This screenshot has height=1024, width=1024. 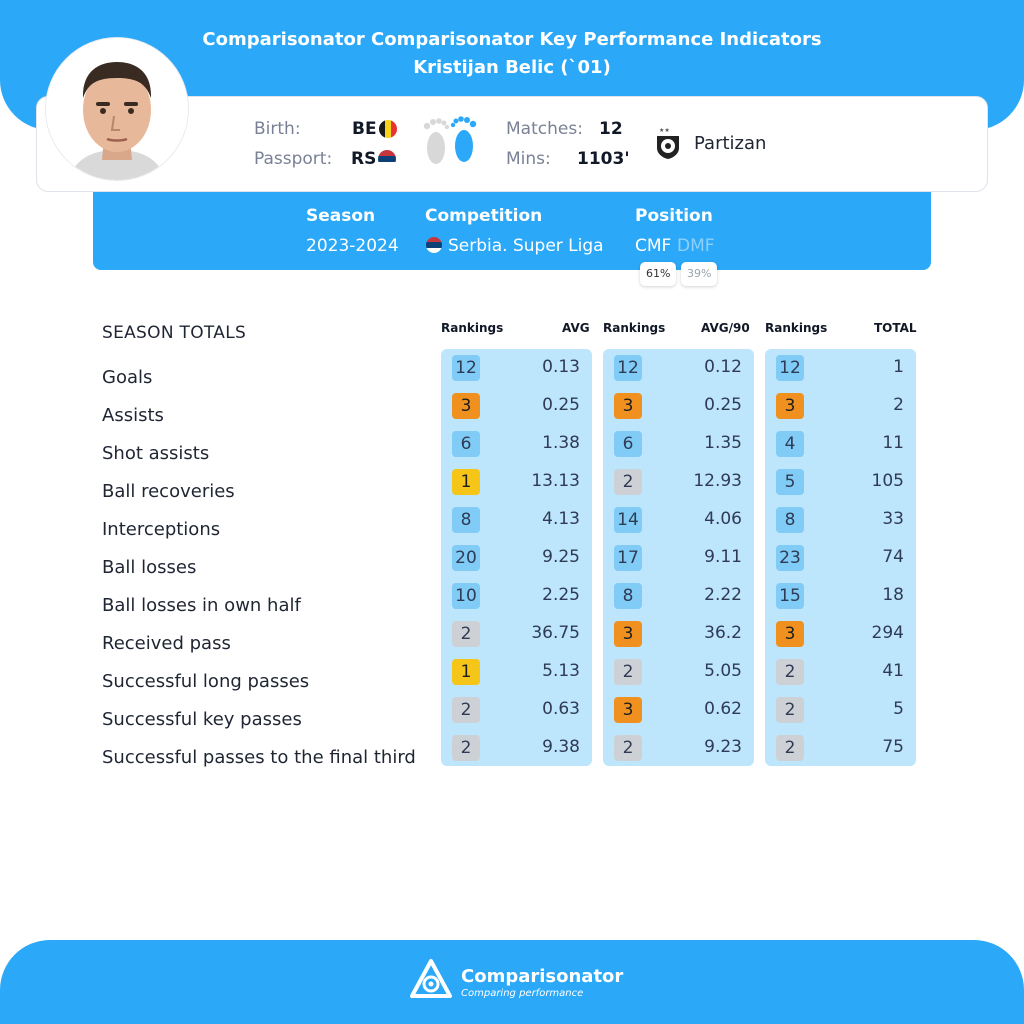 What do you see at coordinates (696, 246) in the screenshot?
I see `position-secondary: DMF` at bounding box center [696, 246].